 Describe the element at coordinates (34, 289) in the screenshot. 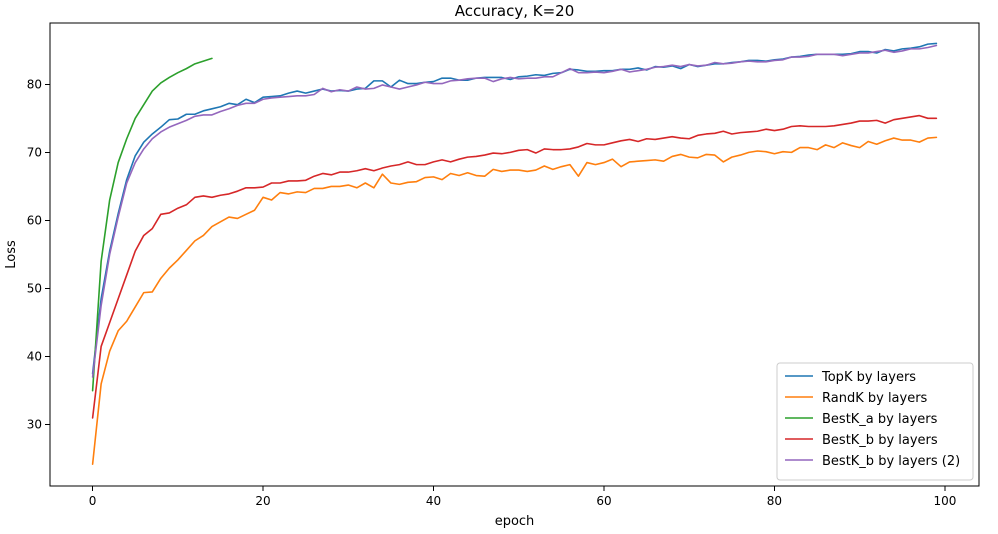

I see `y-tick-label: 50` at that location.